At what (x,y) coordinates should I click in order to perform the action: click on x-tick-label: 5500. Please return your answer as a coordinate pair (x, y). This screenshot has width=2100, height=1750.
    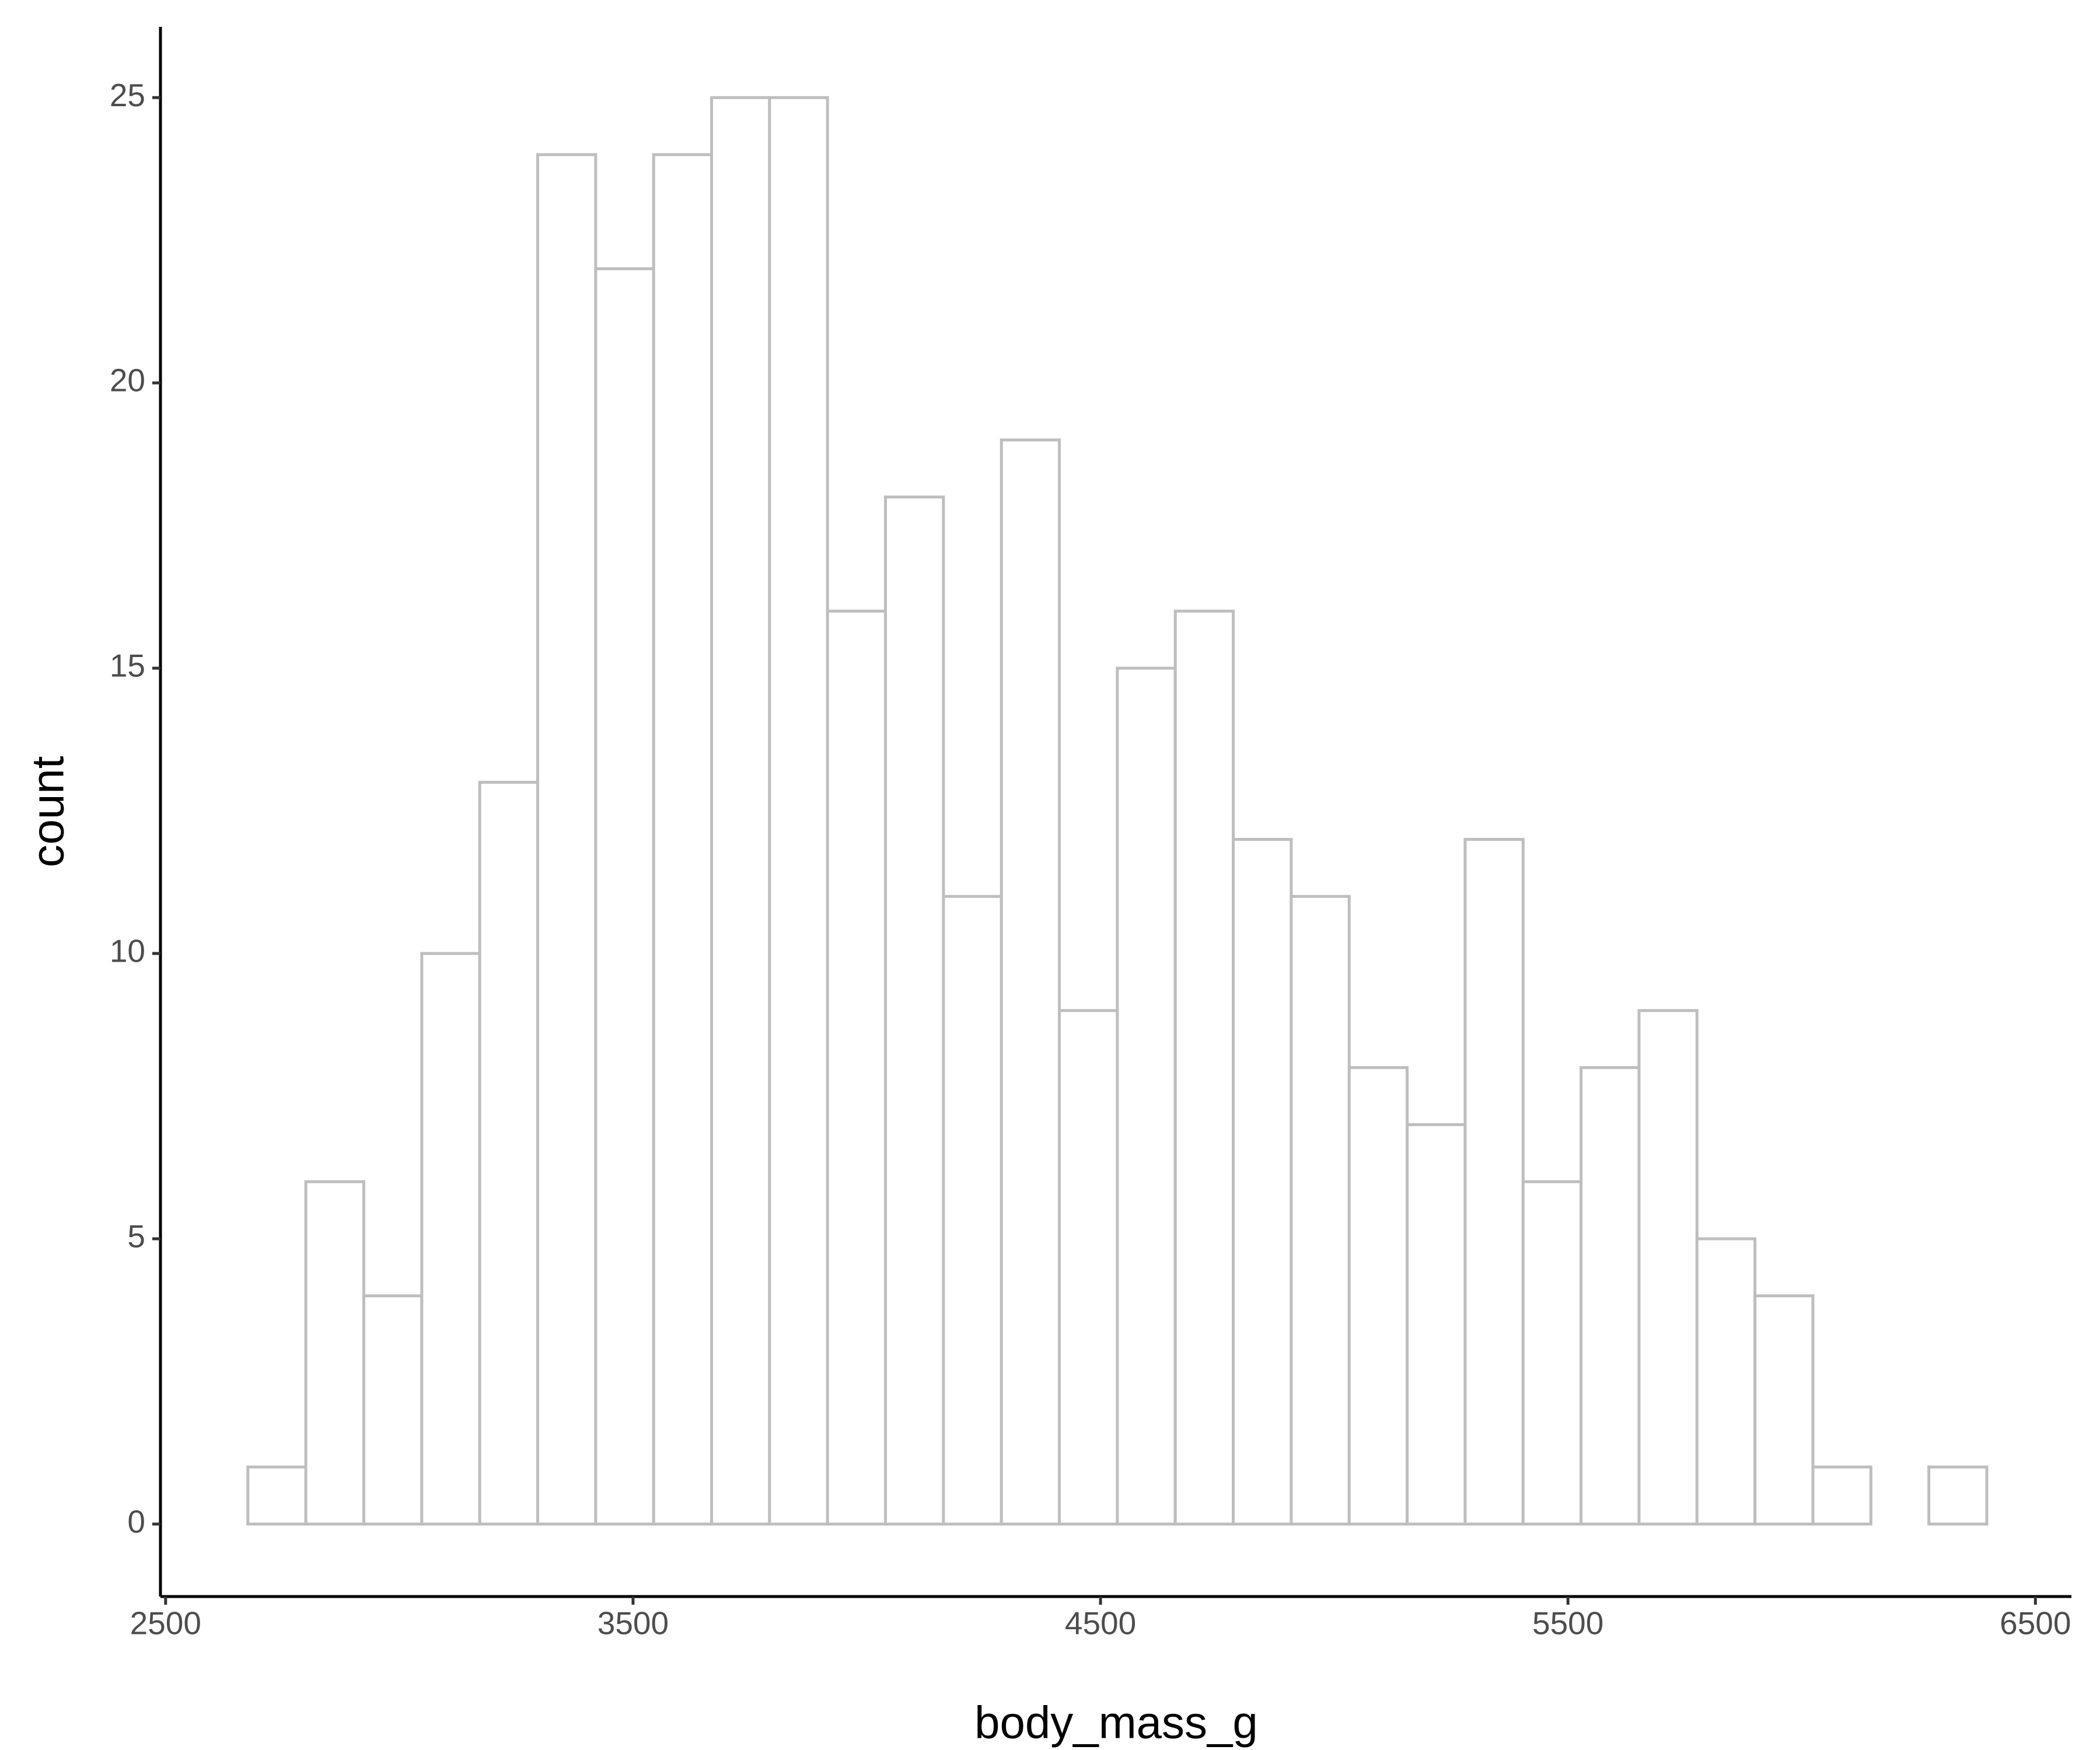
    Looking at the image, I should click on (1567, 1623).